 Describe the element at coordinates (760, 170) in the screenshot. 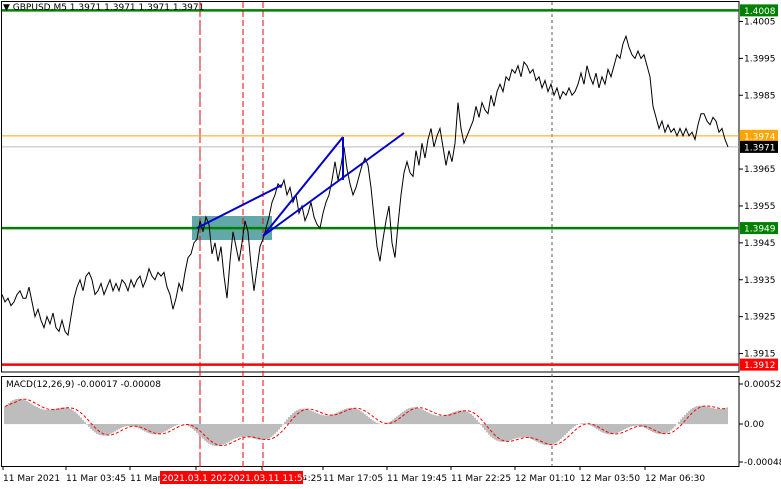

I see `y-tick-label-3: 1.3965` at that location.